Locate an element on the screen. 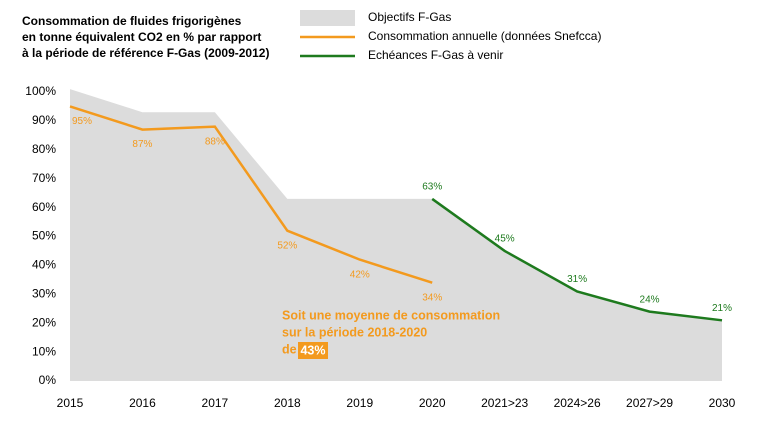 This screenshot has height=429, width=770. y-tick-label: 60% is located at coordinates (44, 207).